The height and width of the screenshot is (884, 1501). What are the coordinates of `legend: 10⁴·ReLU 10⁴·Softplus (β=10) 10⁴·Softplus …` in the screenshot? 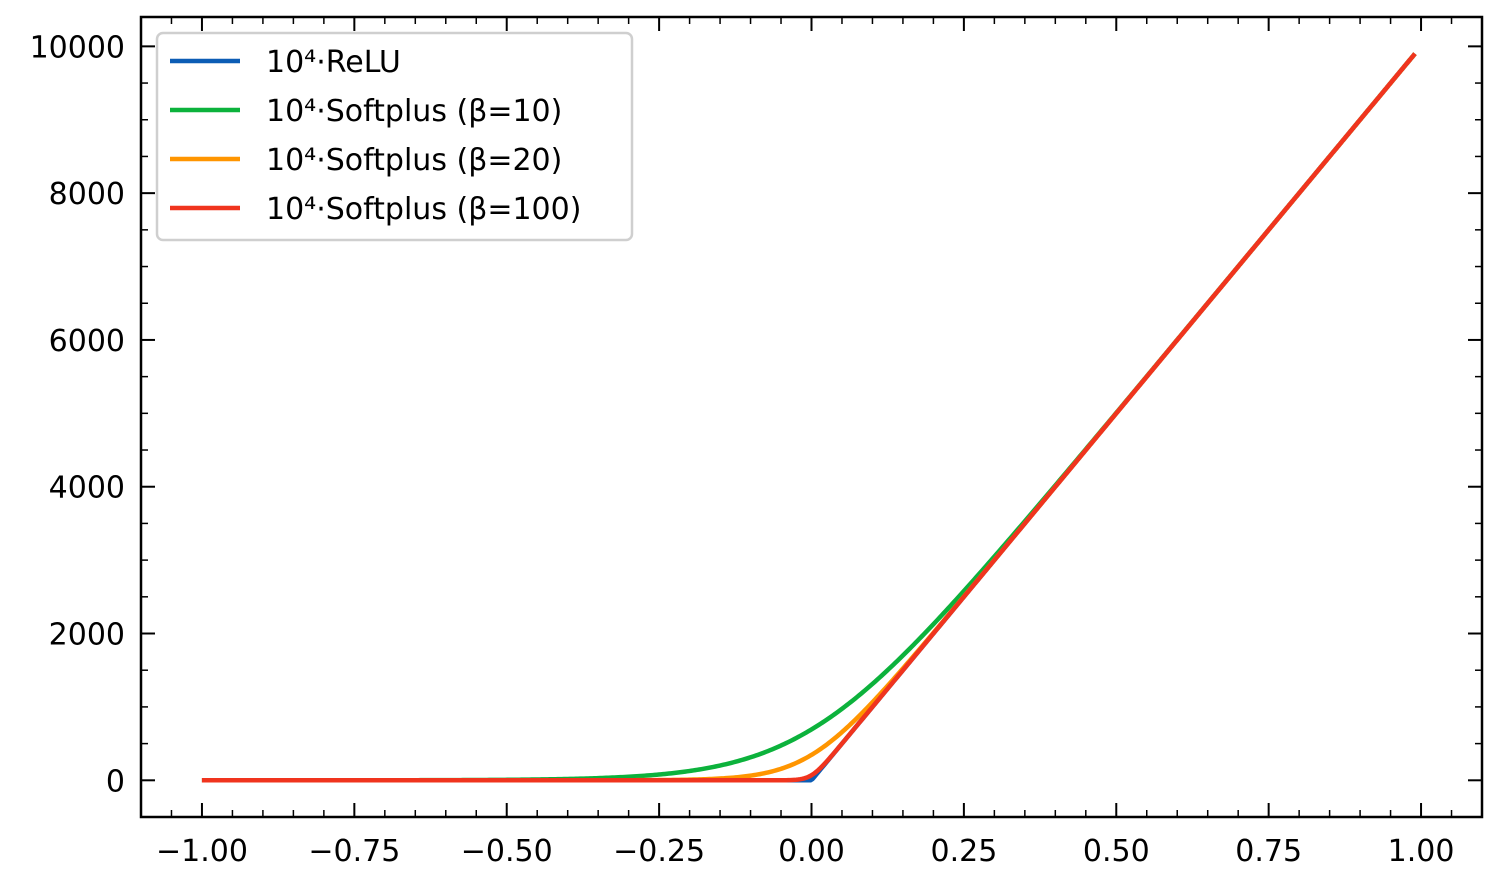 It's located at (394, 136).